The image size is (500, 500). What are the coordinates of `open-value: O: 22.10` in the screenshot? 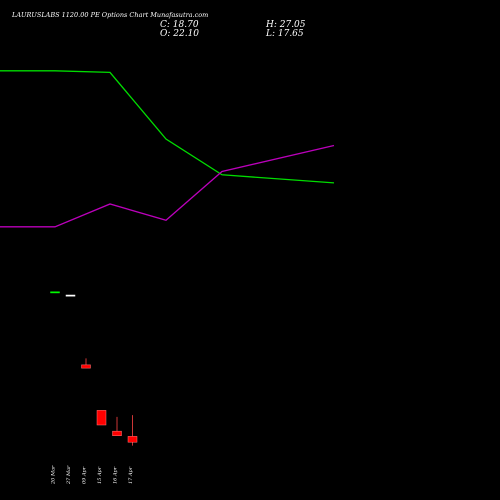 It's located at (179, 34).